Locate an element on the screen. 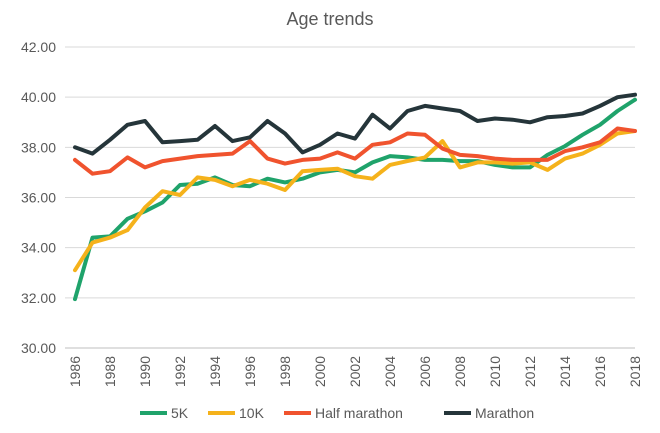  x-tick-label: 1996 is located at coordinates (250, 371).